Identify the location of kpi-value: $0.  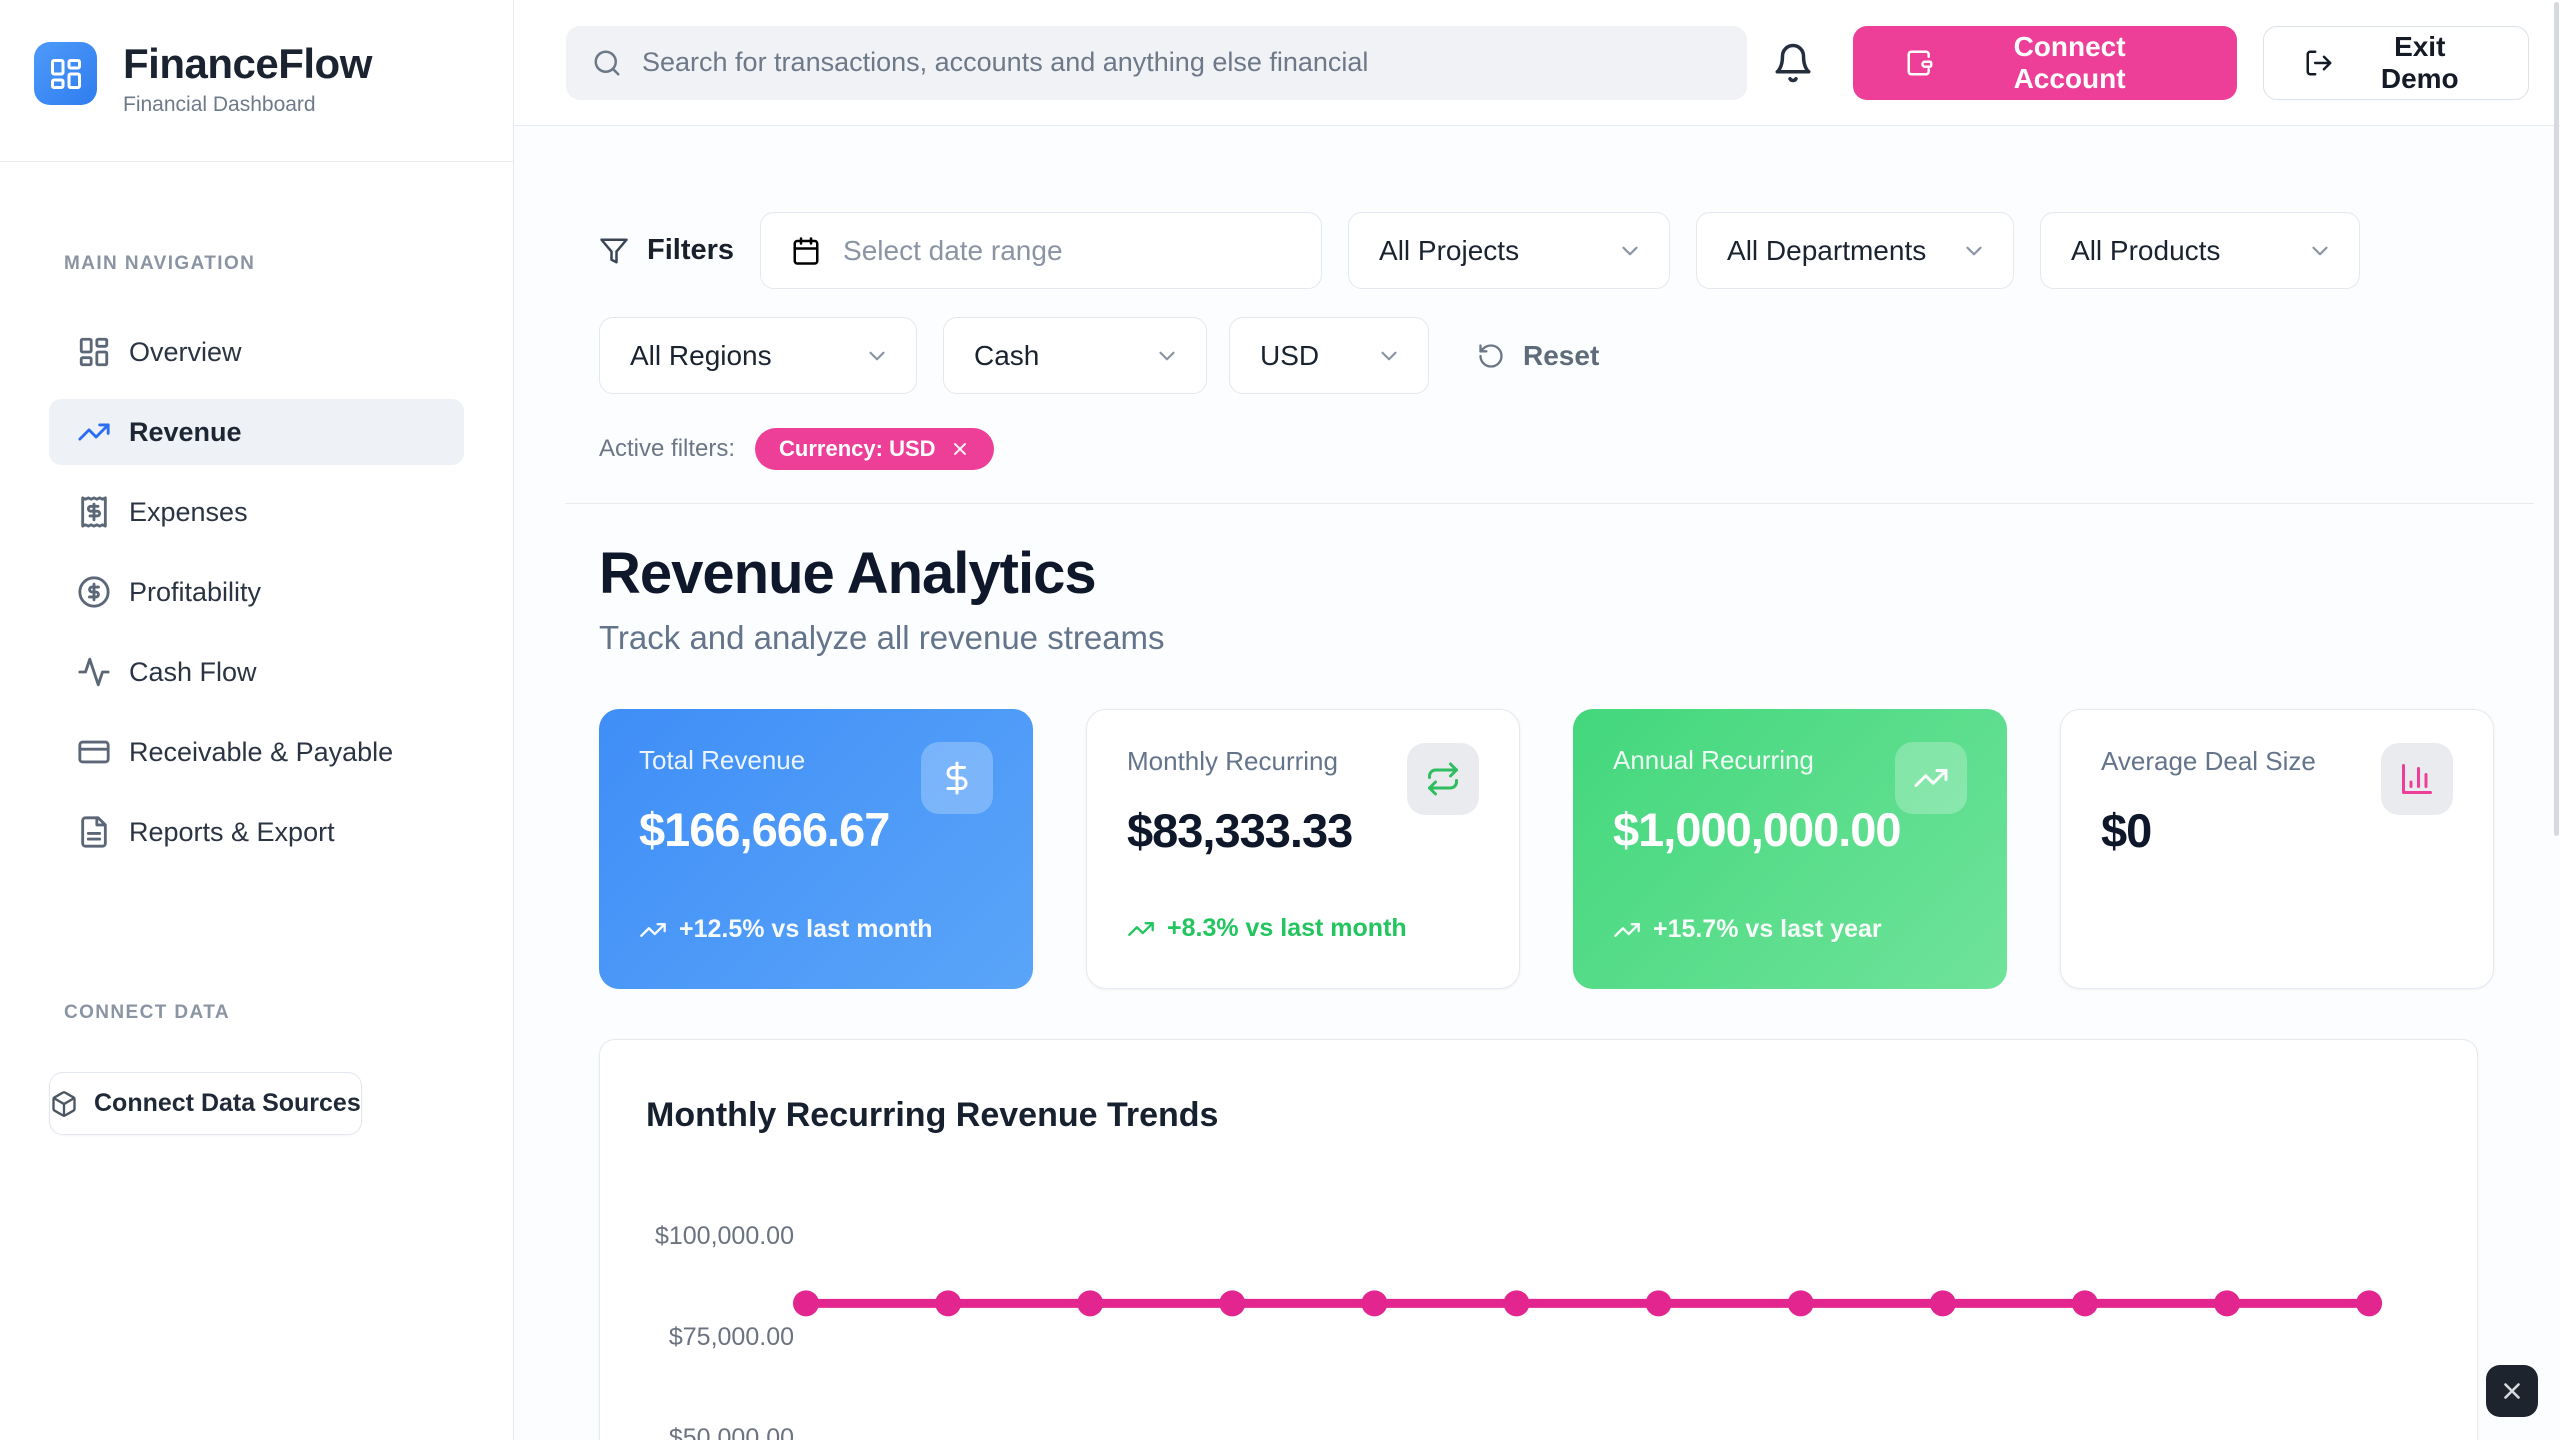
(2126, 830).